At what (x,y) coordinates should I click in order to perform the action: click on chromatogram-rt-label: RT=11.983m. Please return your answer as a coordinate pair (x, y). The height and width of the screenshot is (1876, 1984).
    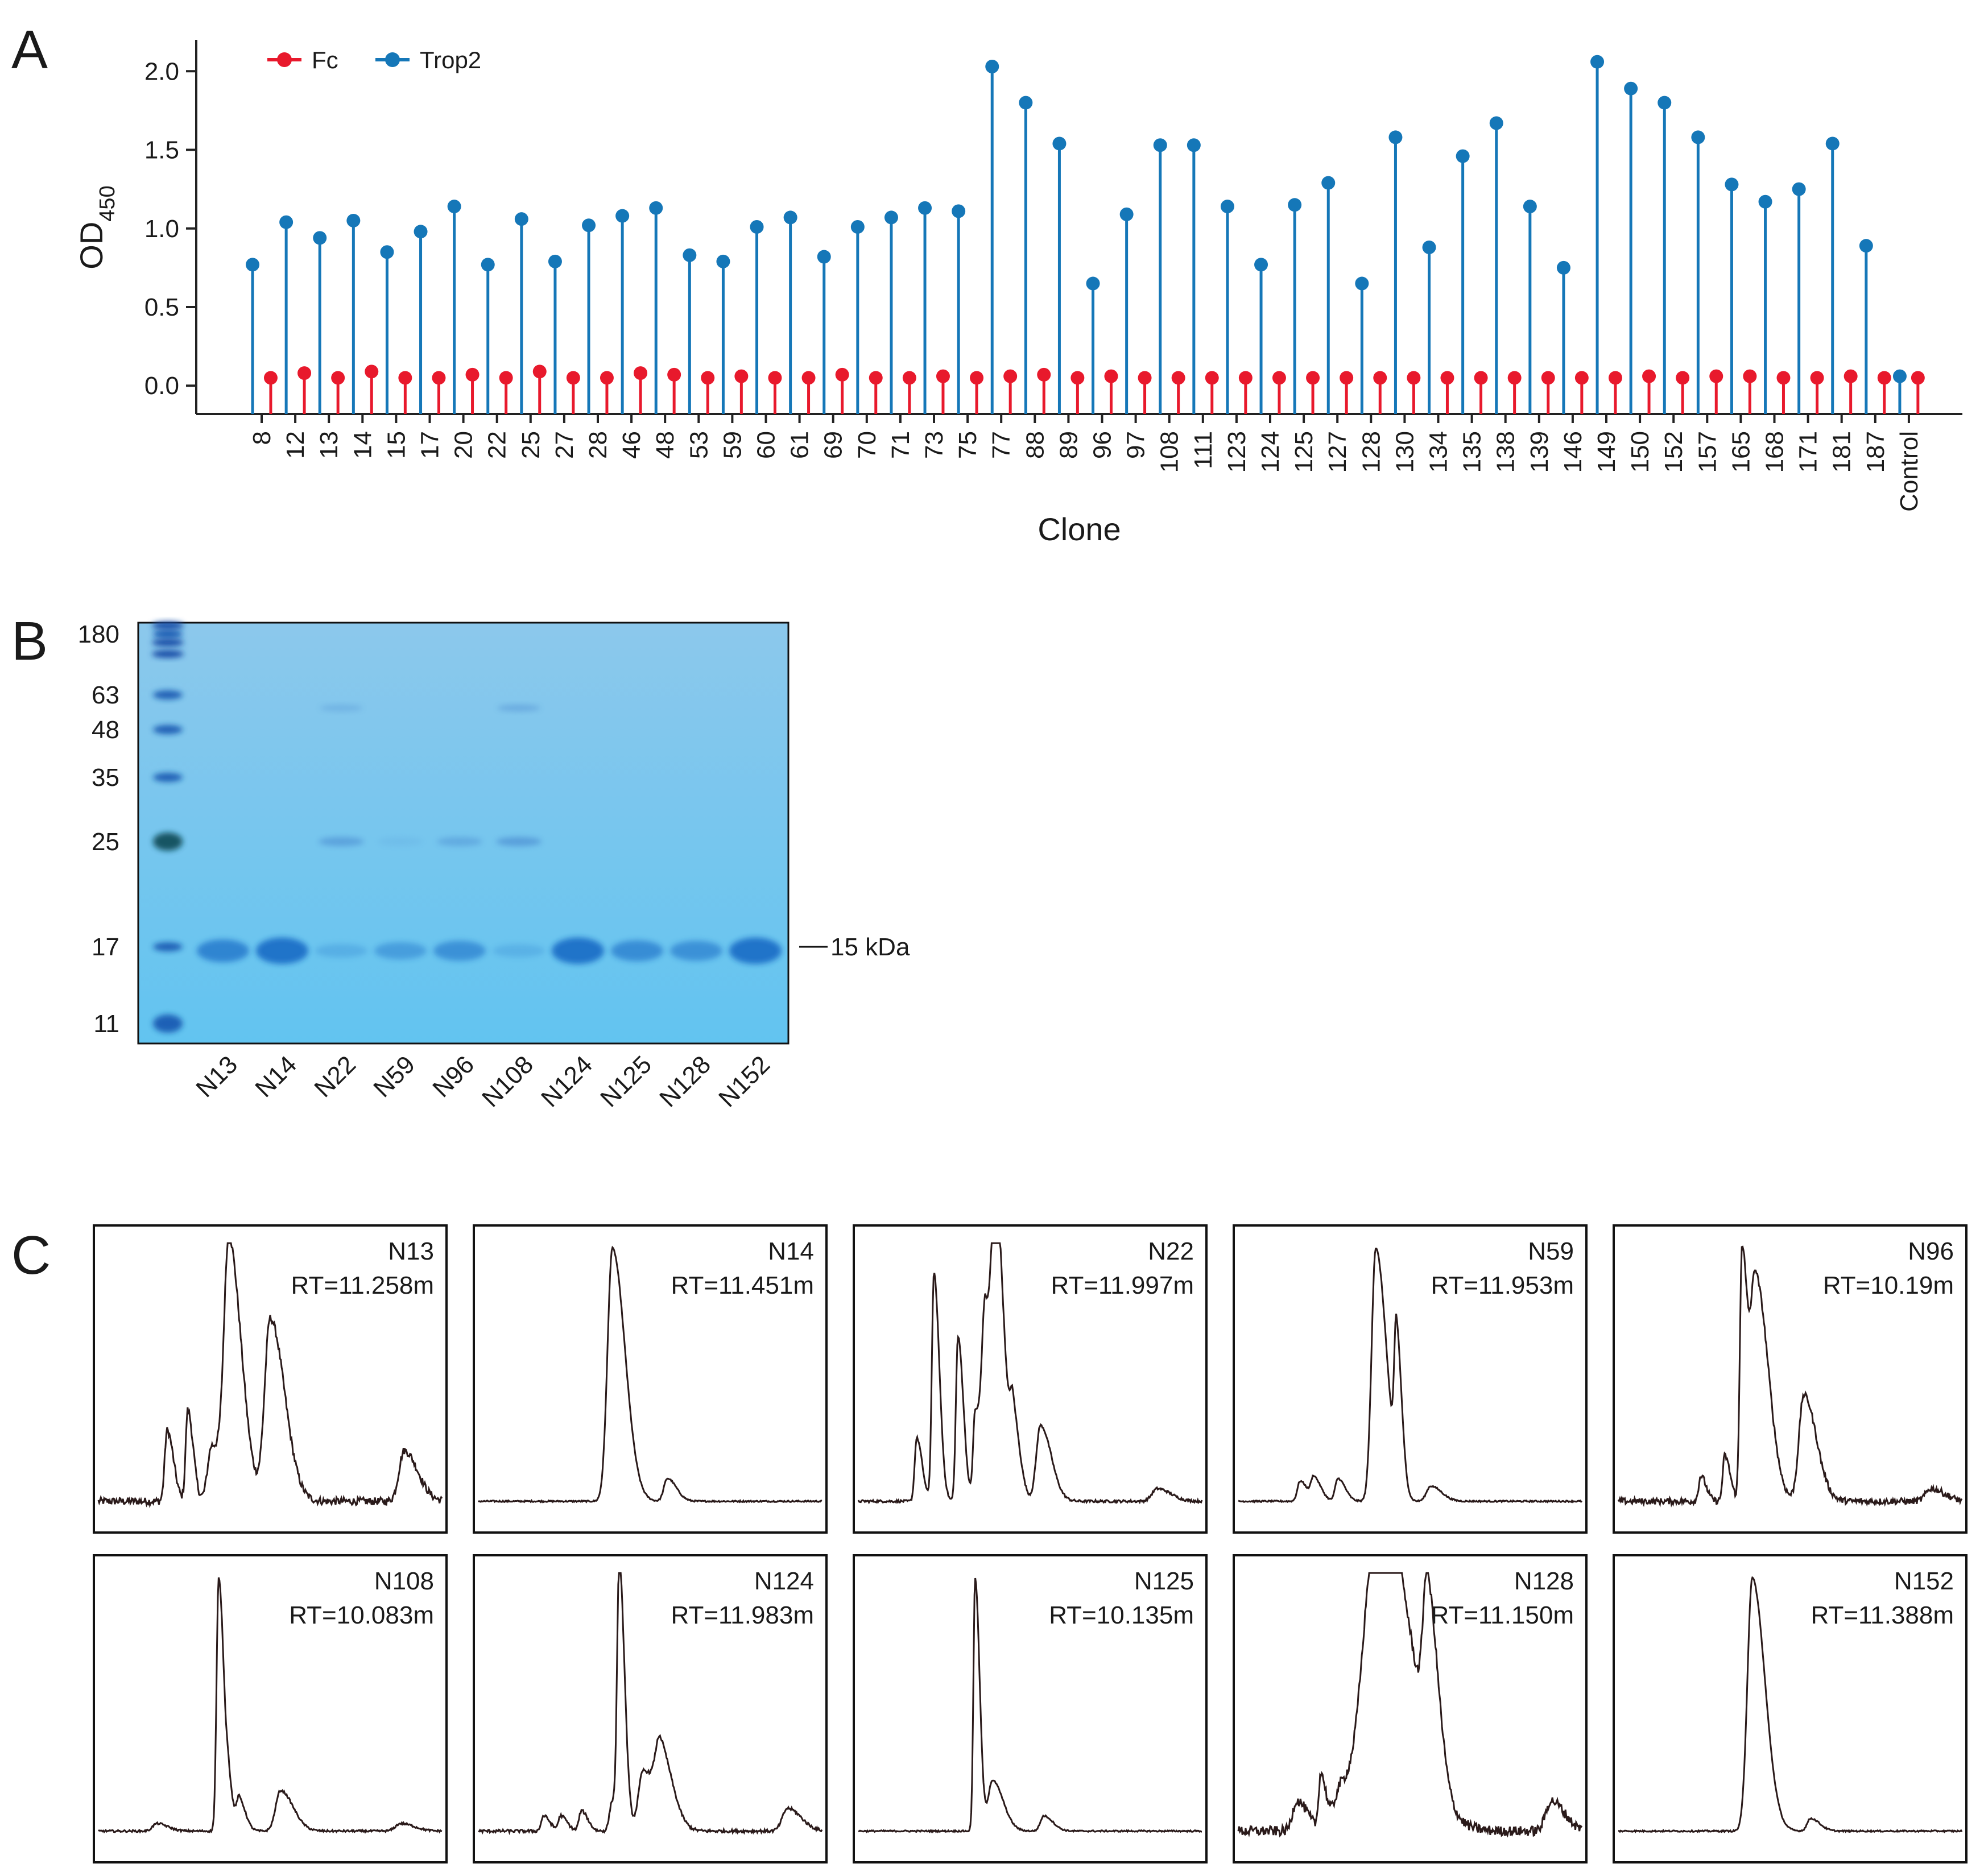
    Looking at the image, I should click on (742, 1615).